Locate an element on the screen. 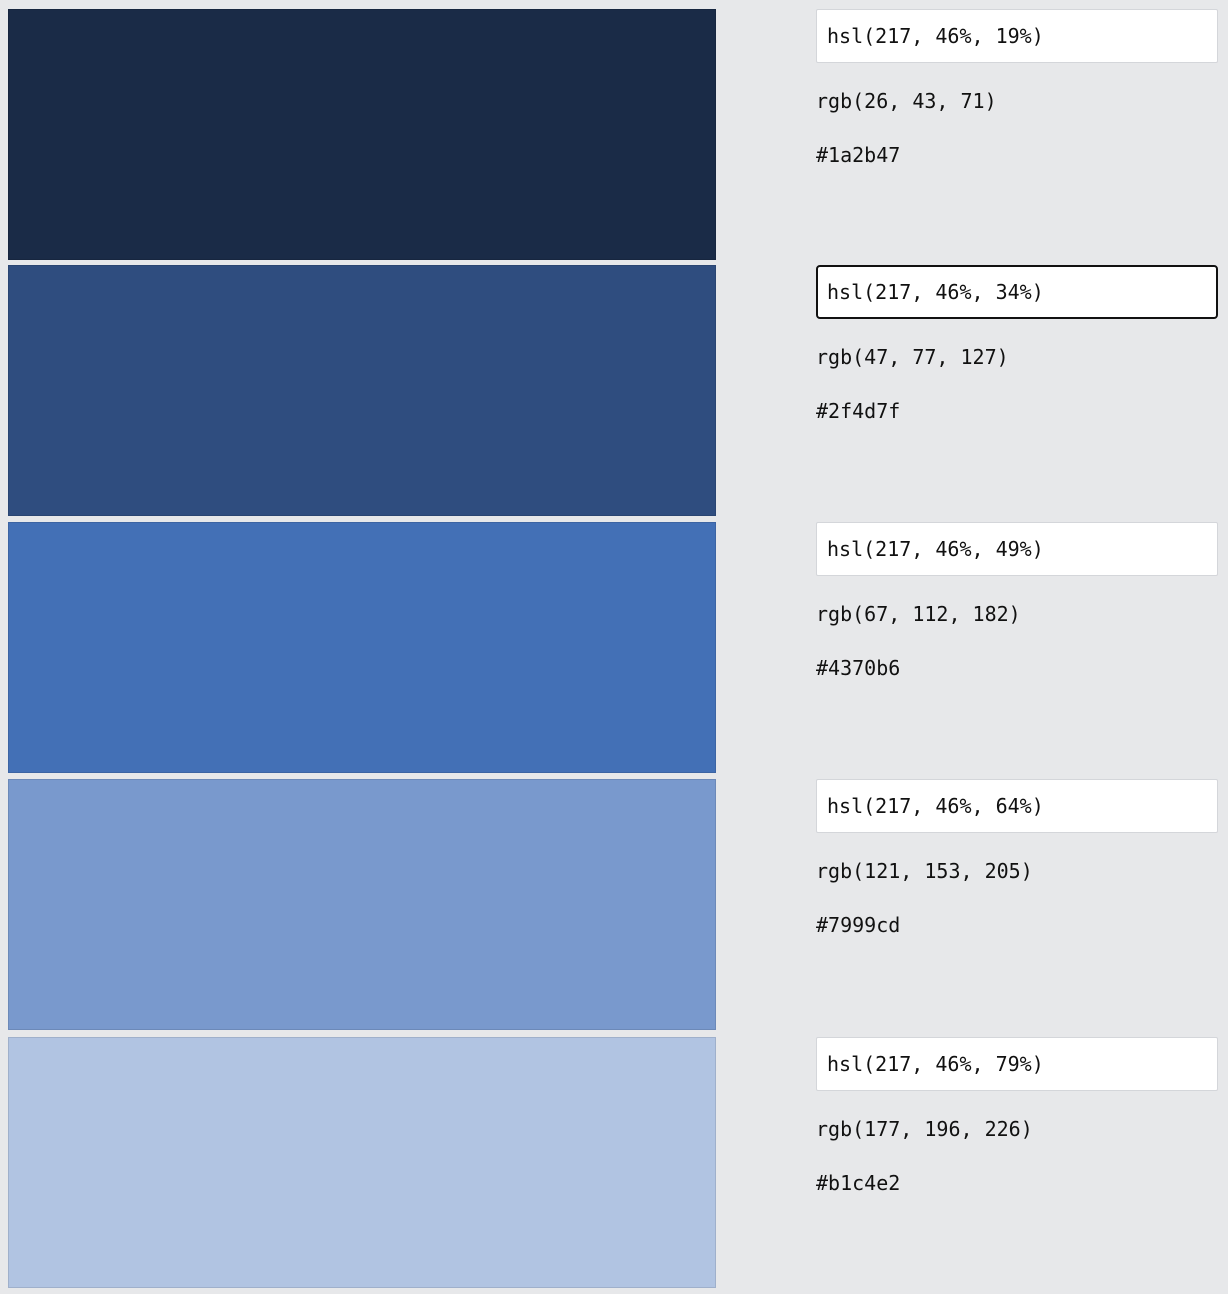 The height and width of the screenshot is (1294, 1228). hex-value: #1a2b47 is located at coordinates (858, 155).